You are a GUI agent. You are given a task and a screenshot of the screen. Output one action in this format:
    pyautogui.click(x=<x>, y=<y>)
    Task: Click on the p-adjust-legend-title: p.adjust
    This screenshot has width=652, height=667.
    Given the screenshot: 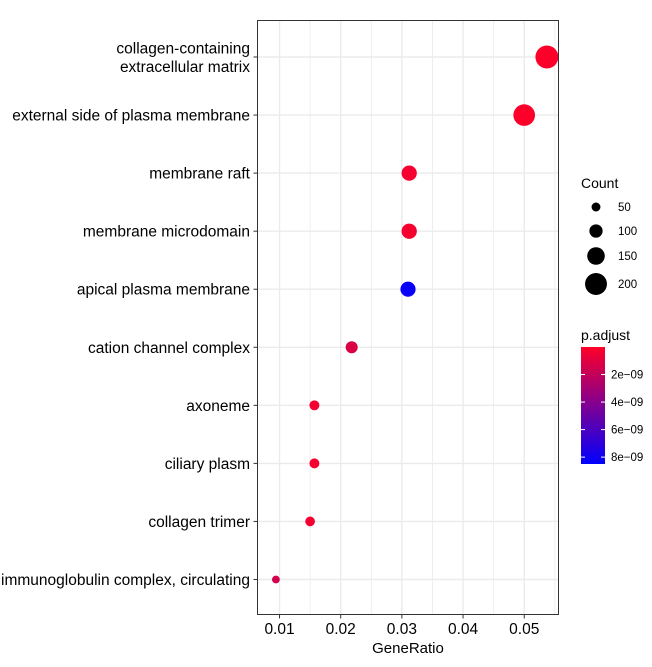 What is the action you would take?
    pyautogui.click(x=605, y=335)
    